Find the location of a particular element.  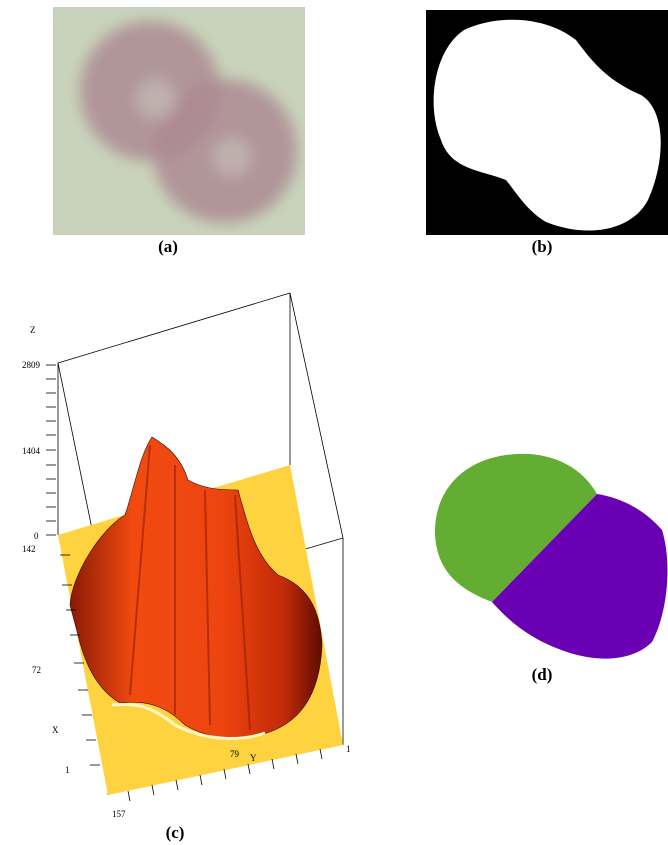

region-green is located at coordinates (515, 527).